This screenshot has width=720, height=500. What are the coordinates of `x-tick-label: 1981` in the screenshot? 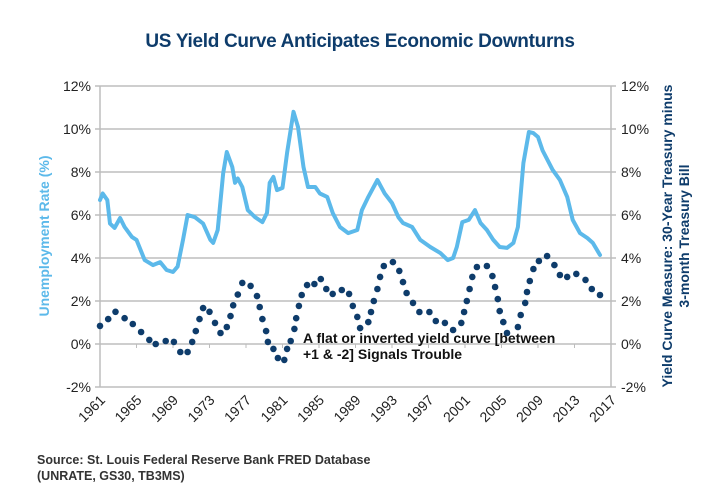 It's located at (273, 408).